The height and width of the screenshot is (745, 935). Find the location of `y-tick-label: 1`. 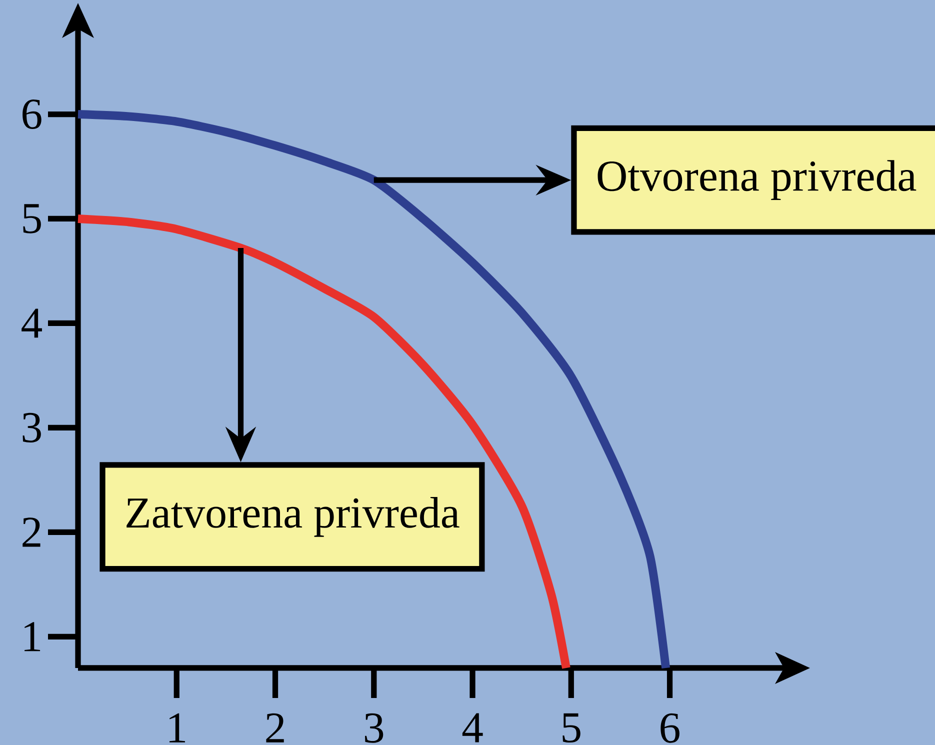

y-tick-label: 1 is located at coordinates (32, 637).